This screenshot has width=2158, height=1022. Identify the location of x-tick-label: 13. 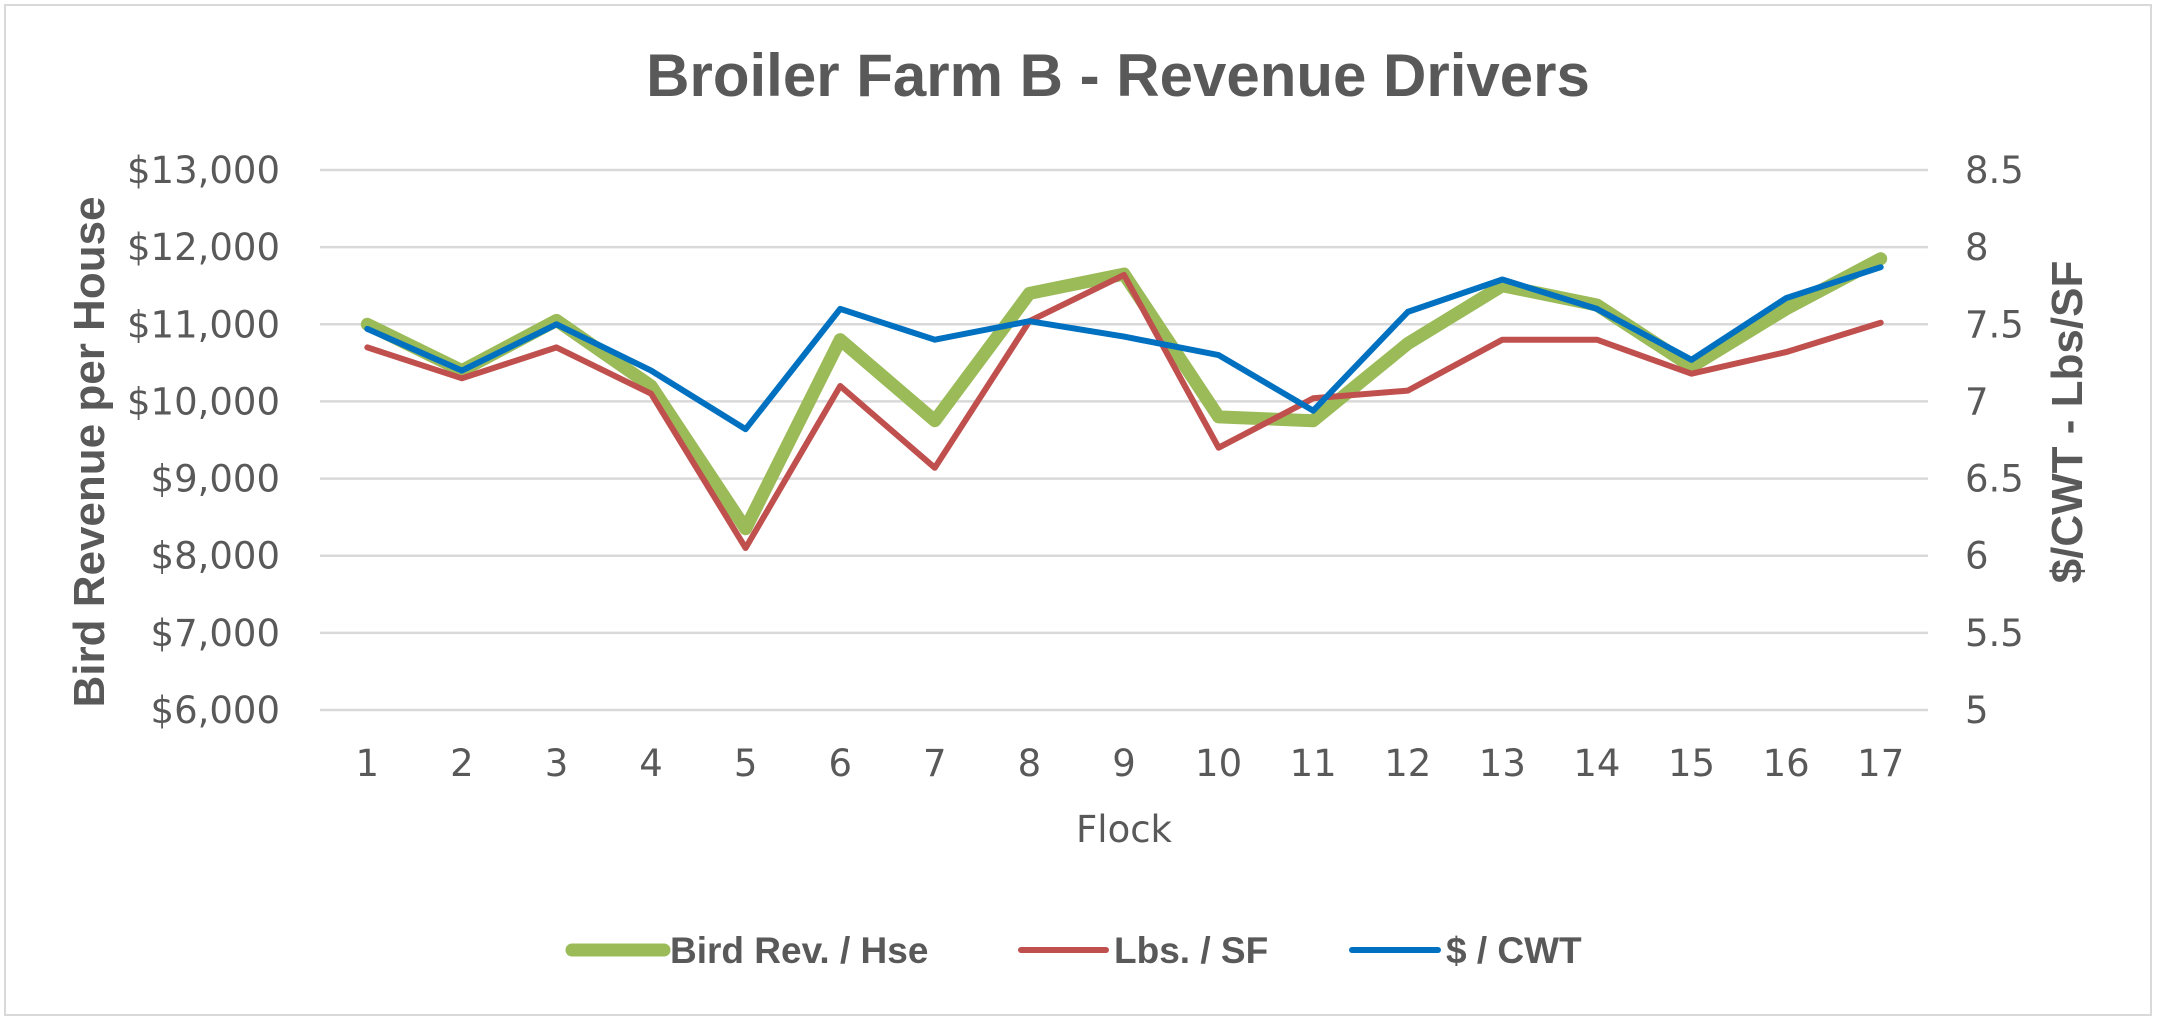
(1502, 763).